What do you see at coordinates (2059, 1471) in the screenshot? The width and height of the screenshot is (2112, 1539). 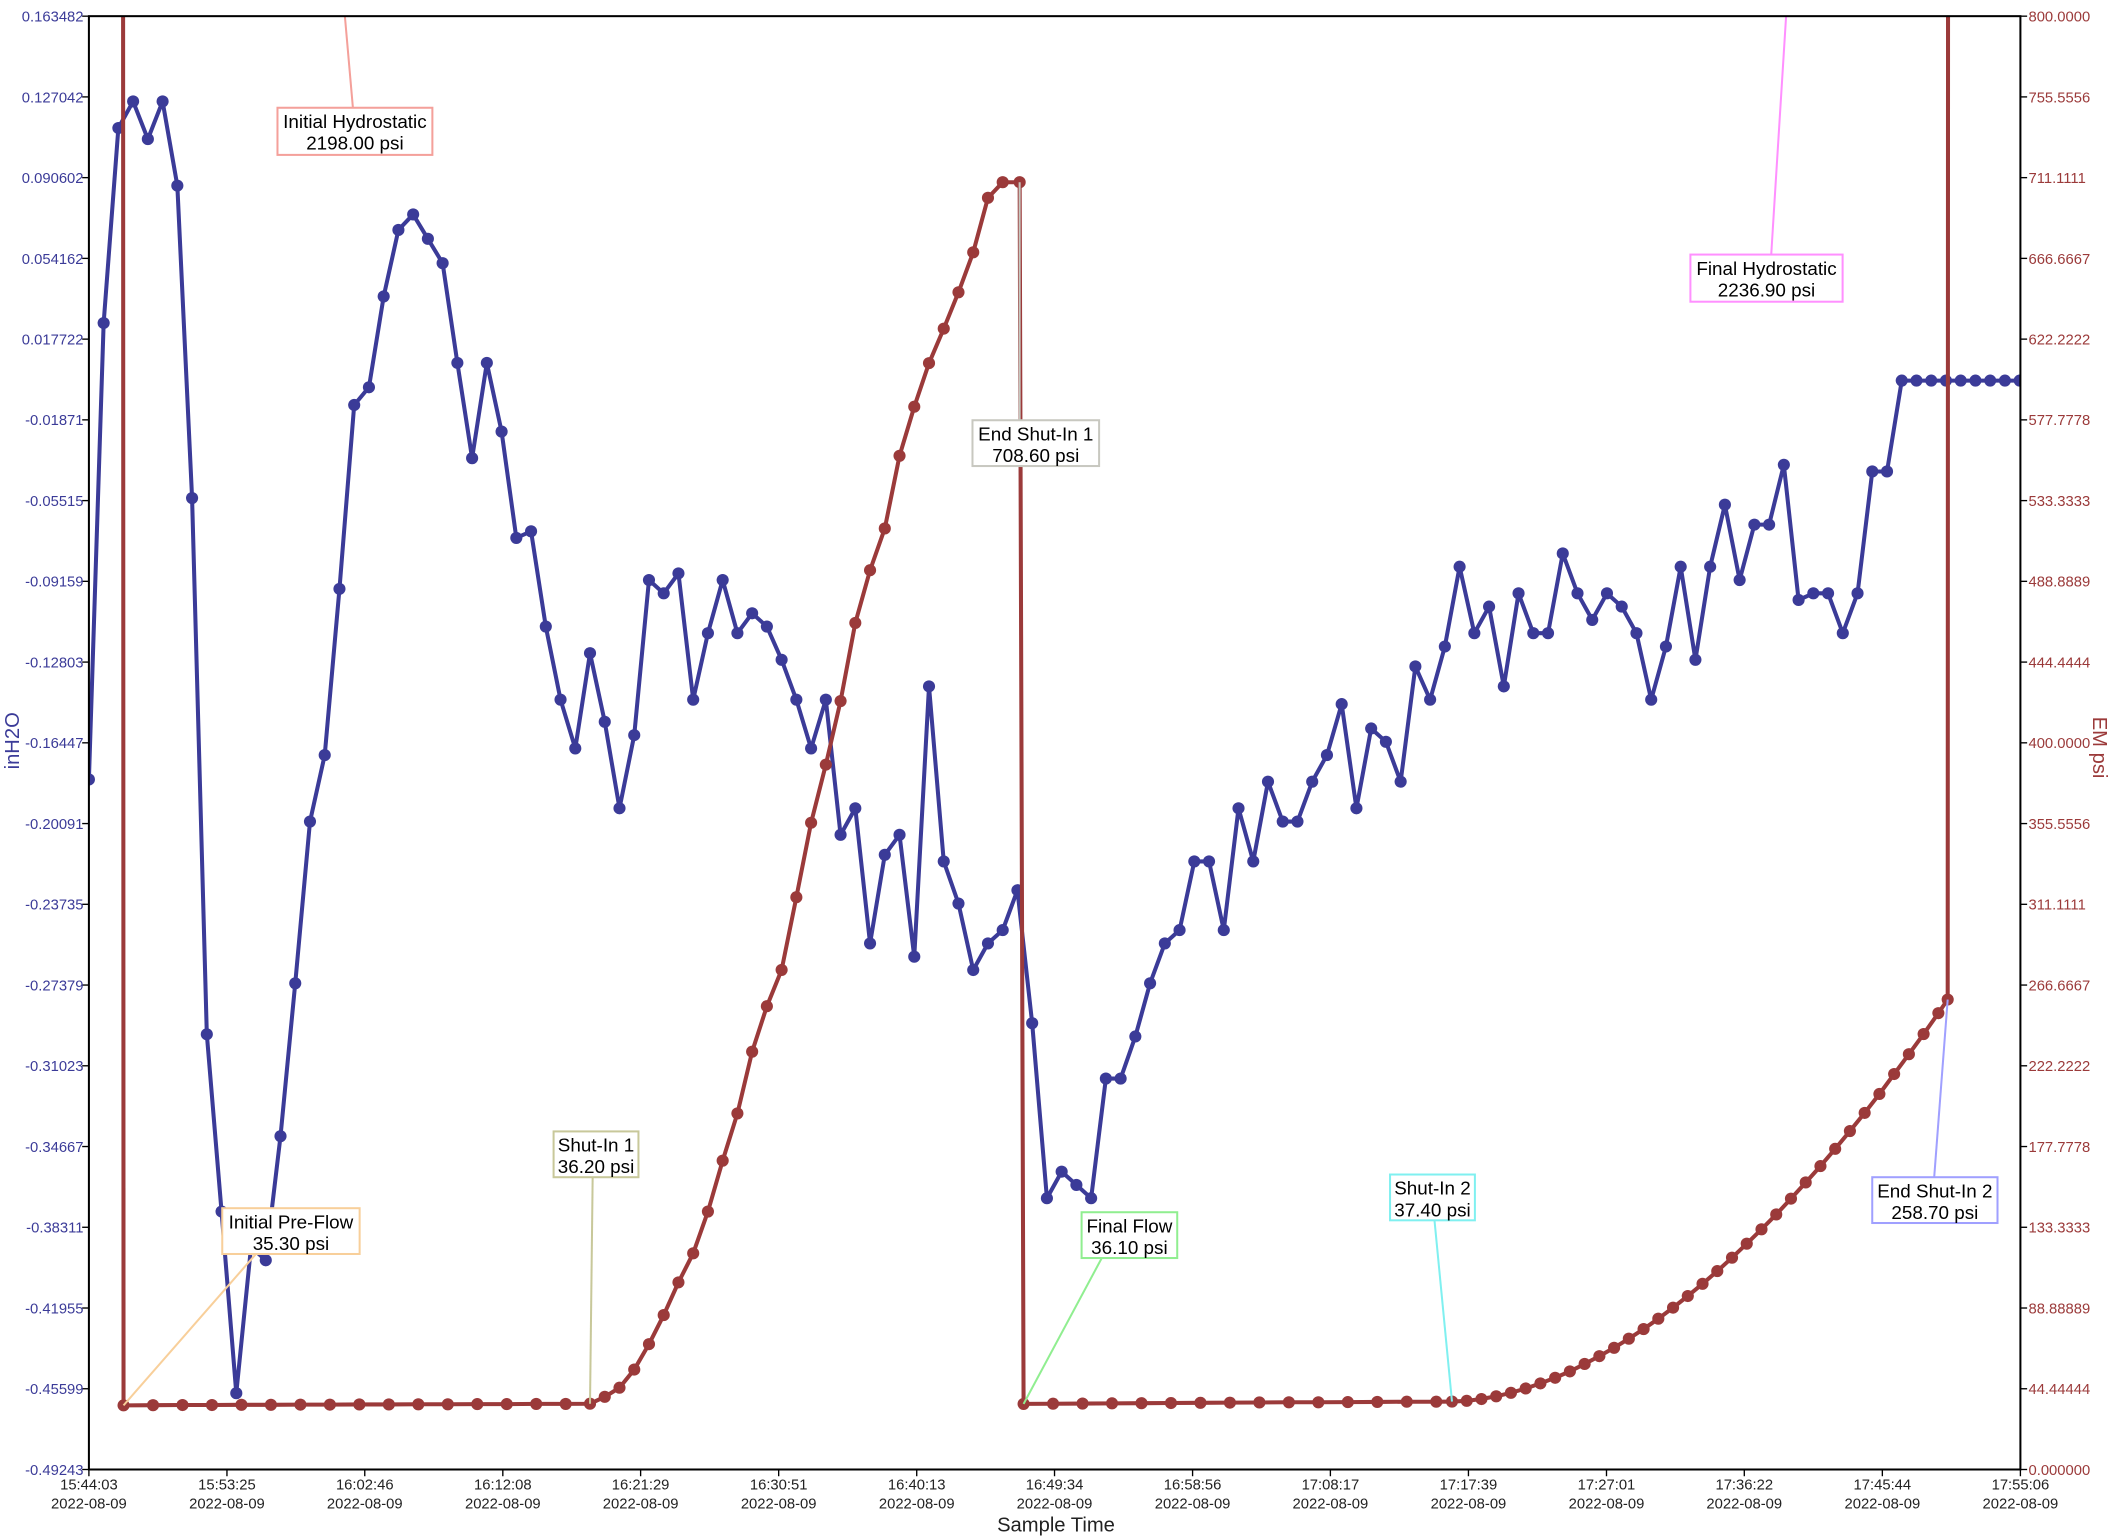 I see `y2-tick-label: 0.000000` at bounding box center [2059, 1471].